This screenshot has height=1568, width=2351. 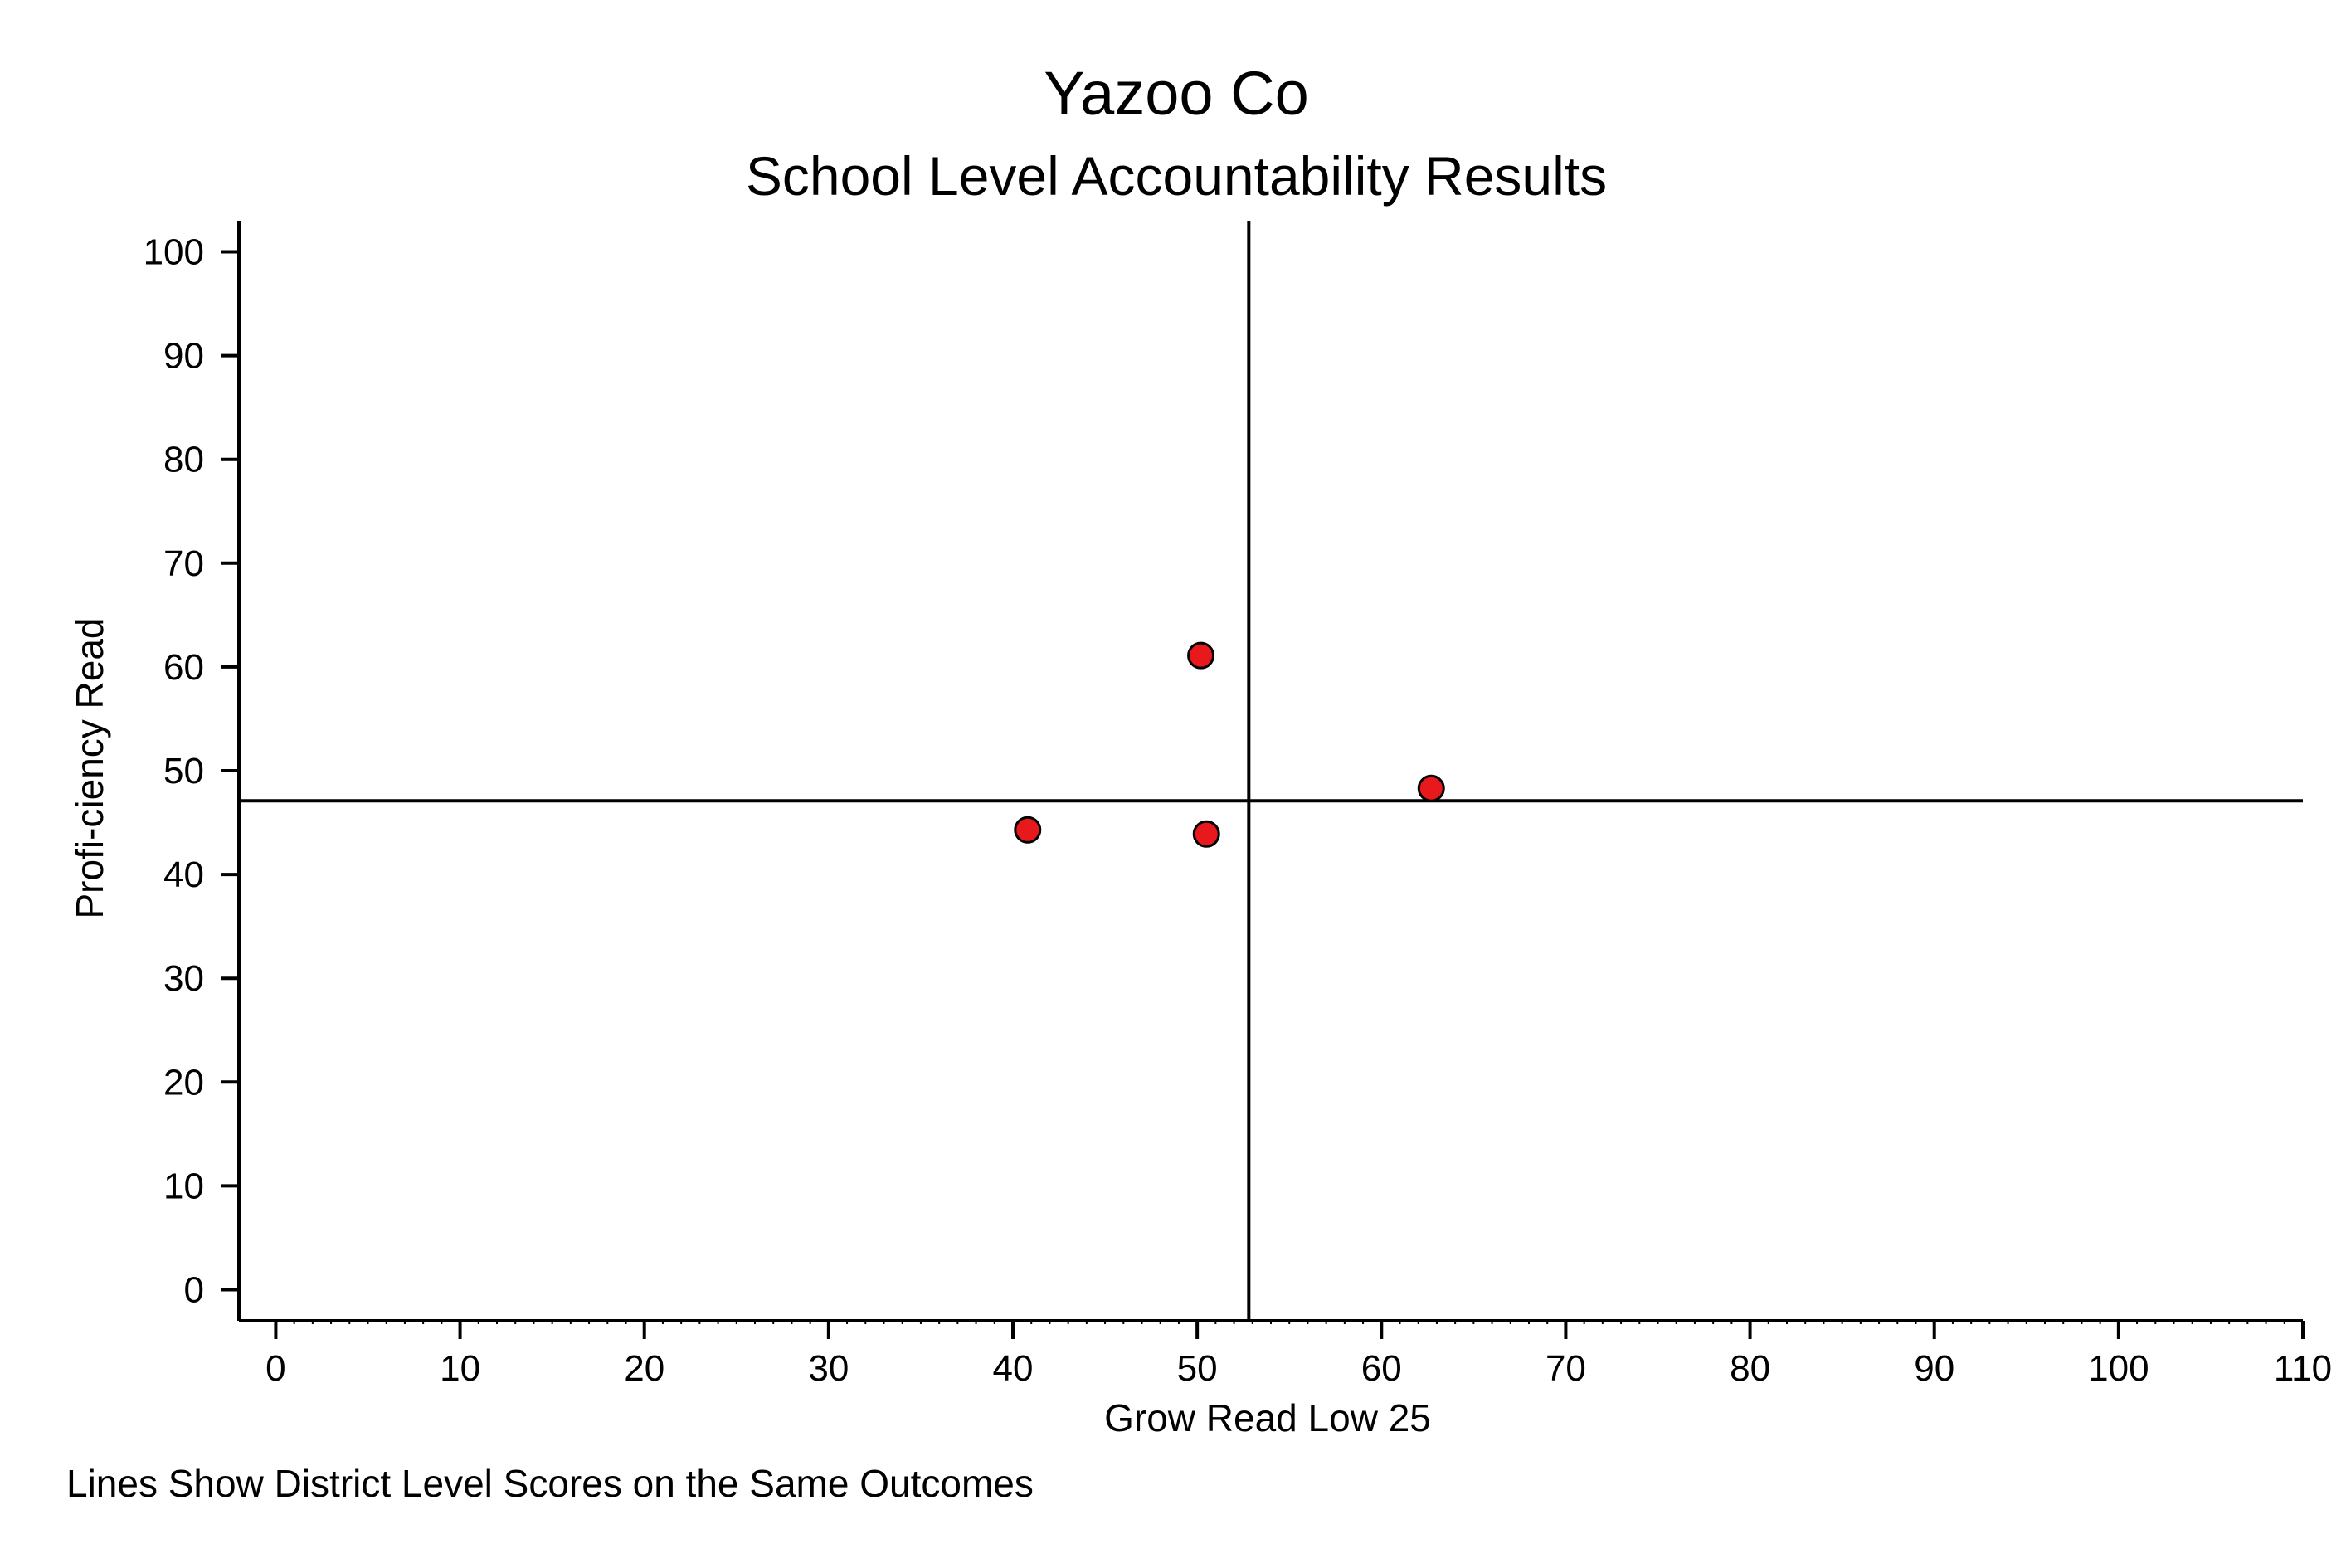 I want to click on y-tick-label: 80, so click(x=183, y=460).